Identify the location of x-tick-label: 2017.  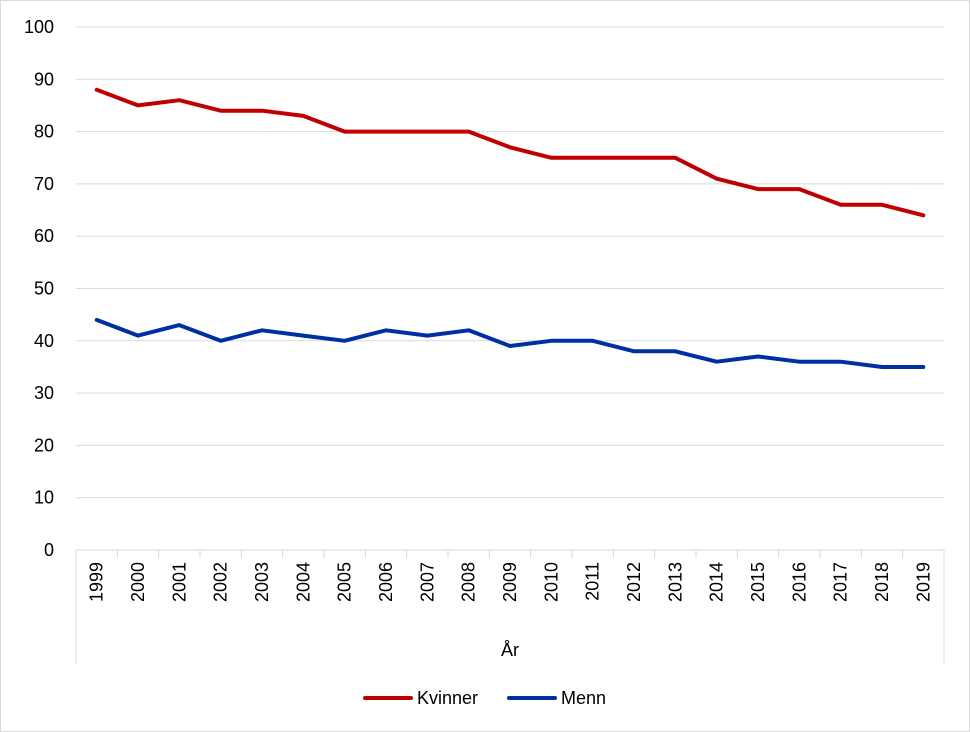
(841, 582).